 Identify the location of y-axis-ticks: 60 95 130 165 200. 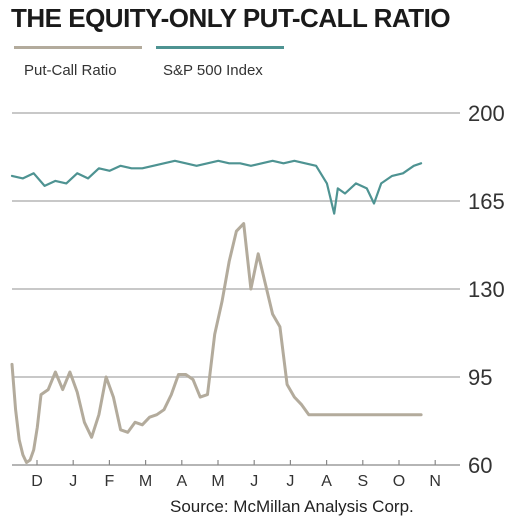
(486, 289).